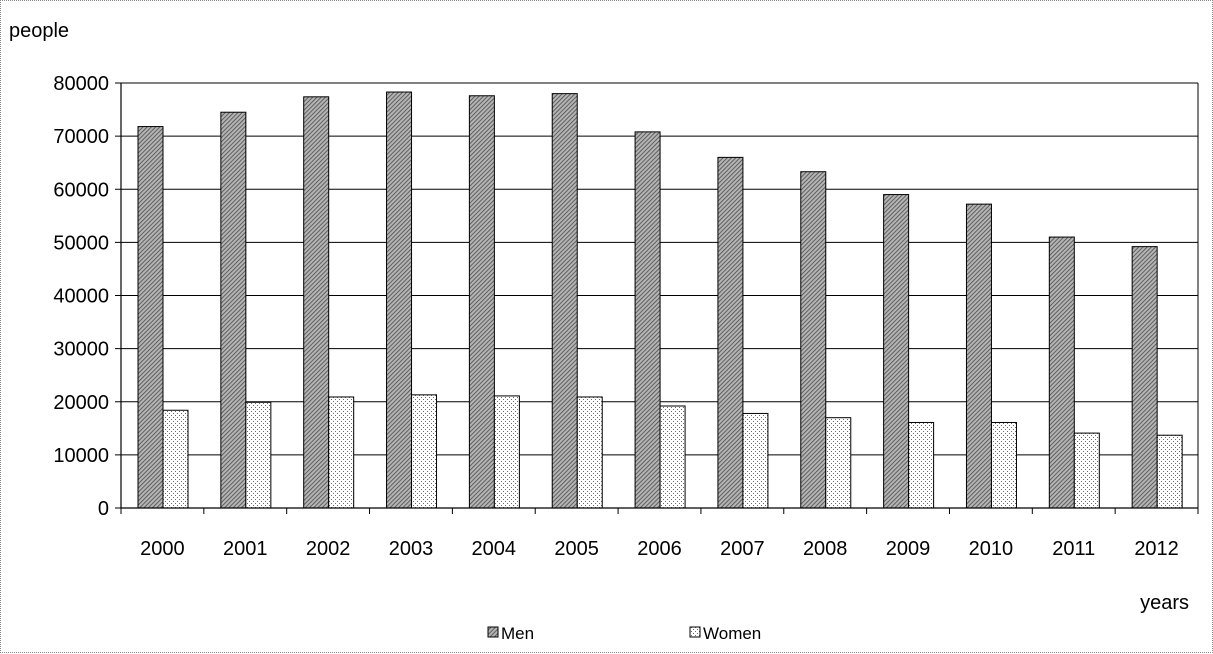 The width and height of the screenshot is (1213, 654). What do you see at coordinates (162, 549) in the screenshot?
I see `x-tick-label: 2000` at bounding box center [162, 549].